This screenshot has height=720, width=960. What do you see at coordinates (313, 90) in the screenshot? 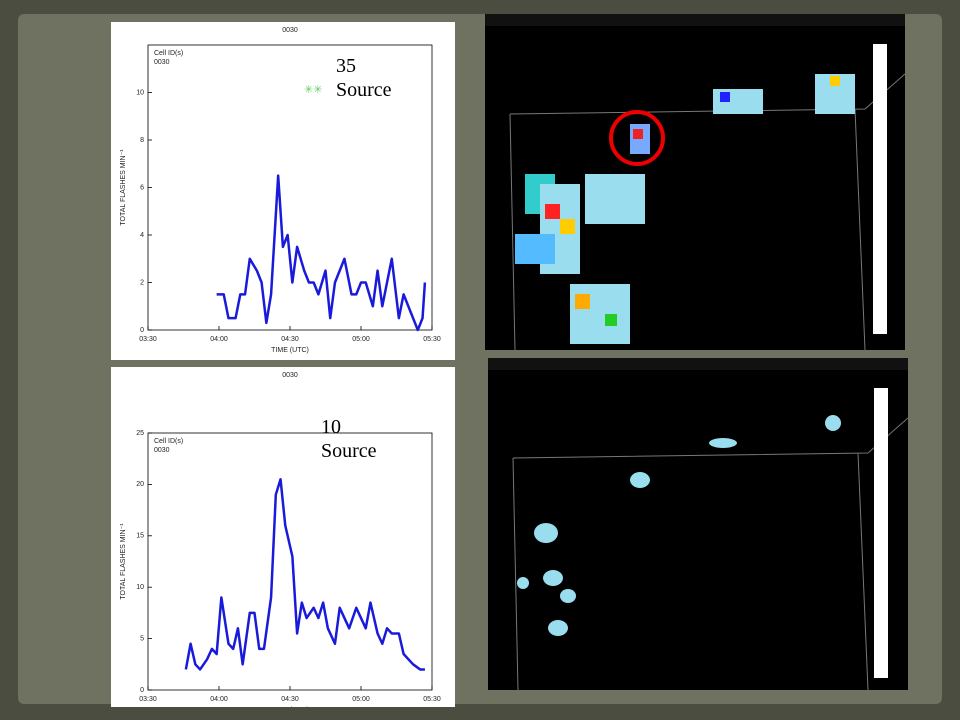
I see `annotation-mark: ✳✳` at bounding box center [313, 90].